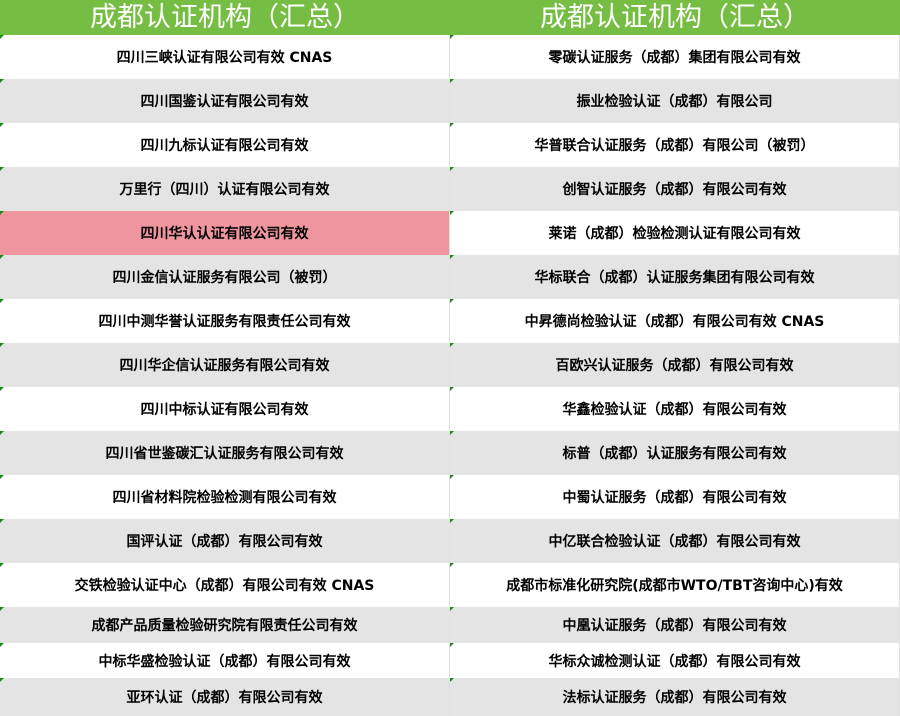  What do you see at coordinates (675, 57) in the screenshot?
I see `cell-right: 零碳认证服务（成都）集团有限公司有效` at bounding box center [675, 57].